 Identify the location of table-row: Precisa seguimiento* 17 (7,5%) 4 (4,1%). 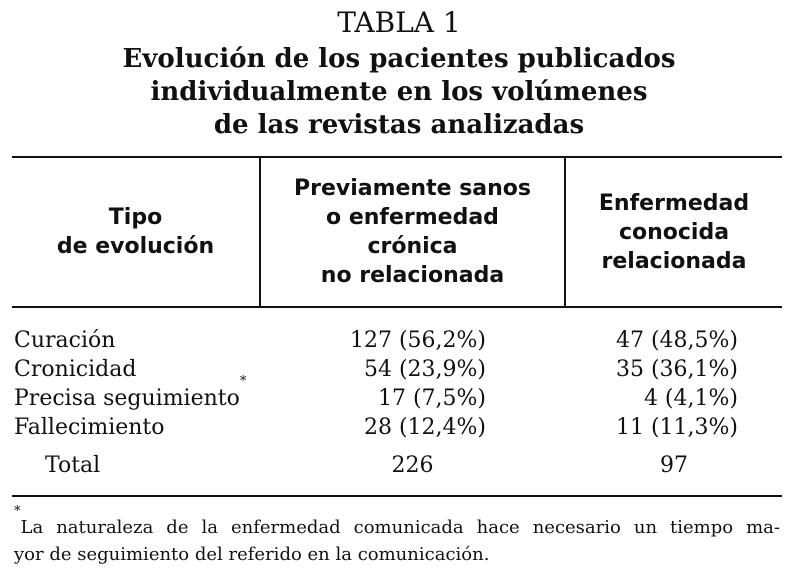
(399, 394).